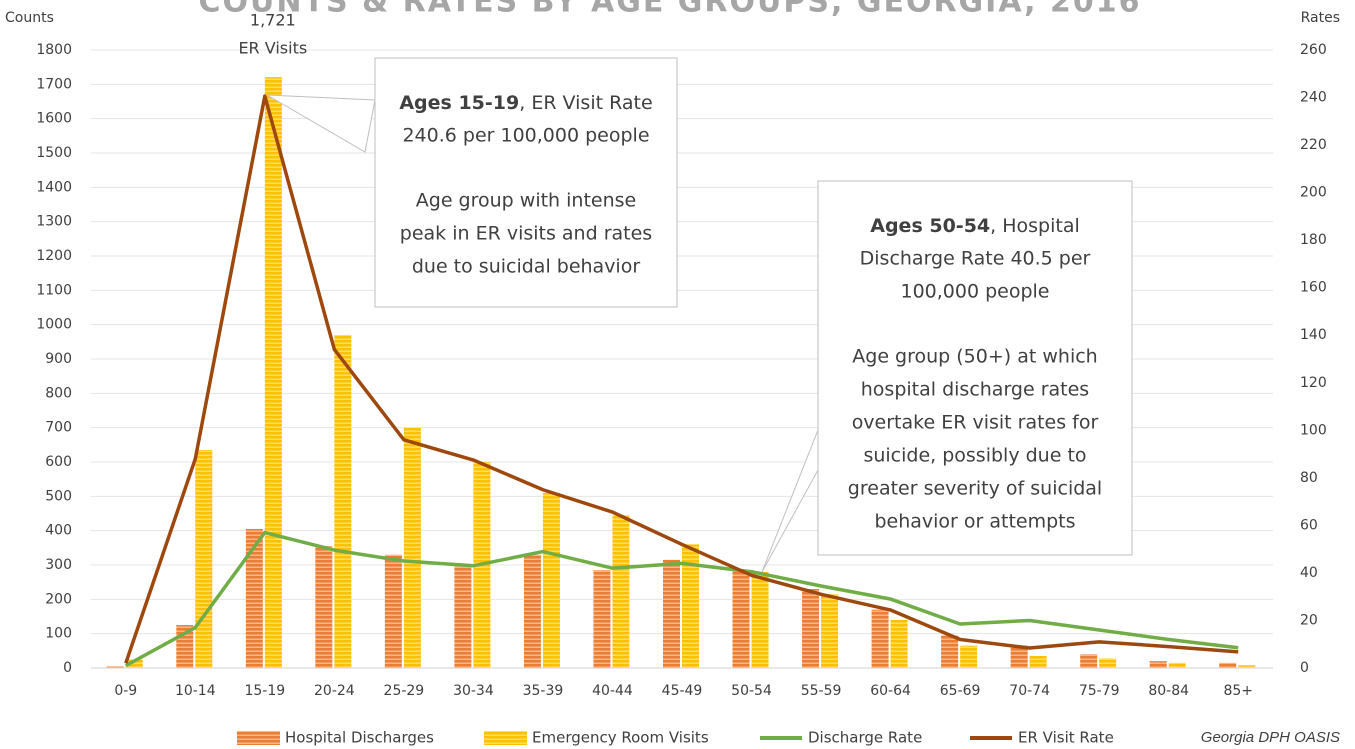 This screenshot has height=749, width=1355. I want to click on y2-tick-label: 120, so click(1313, 383).